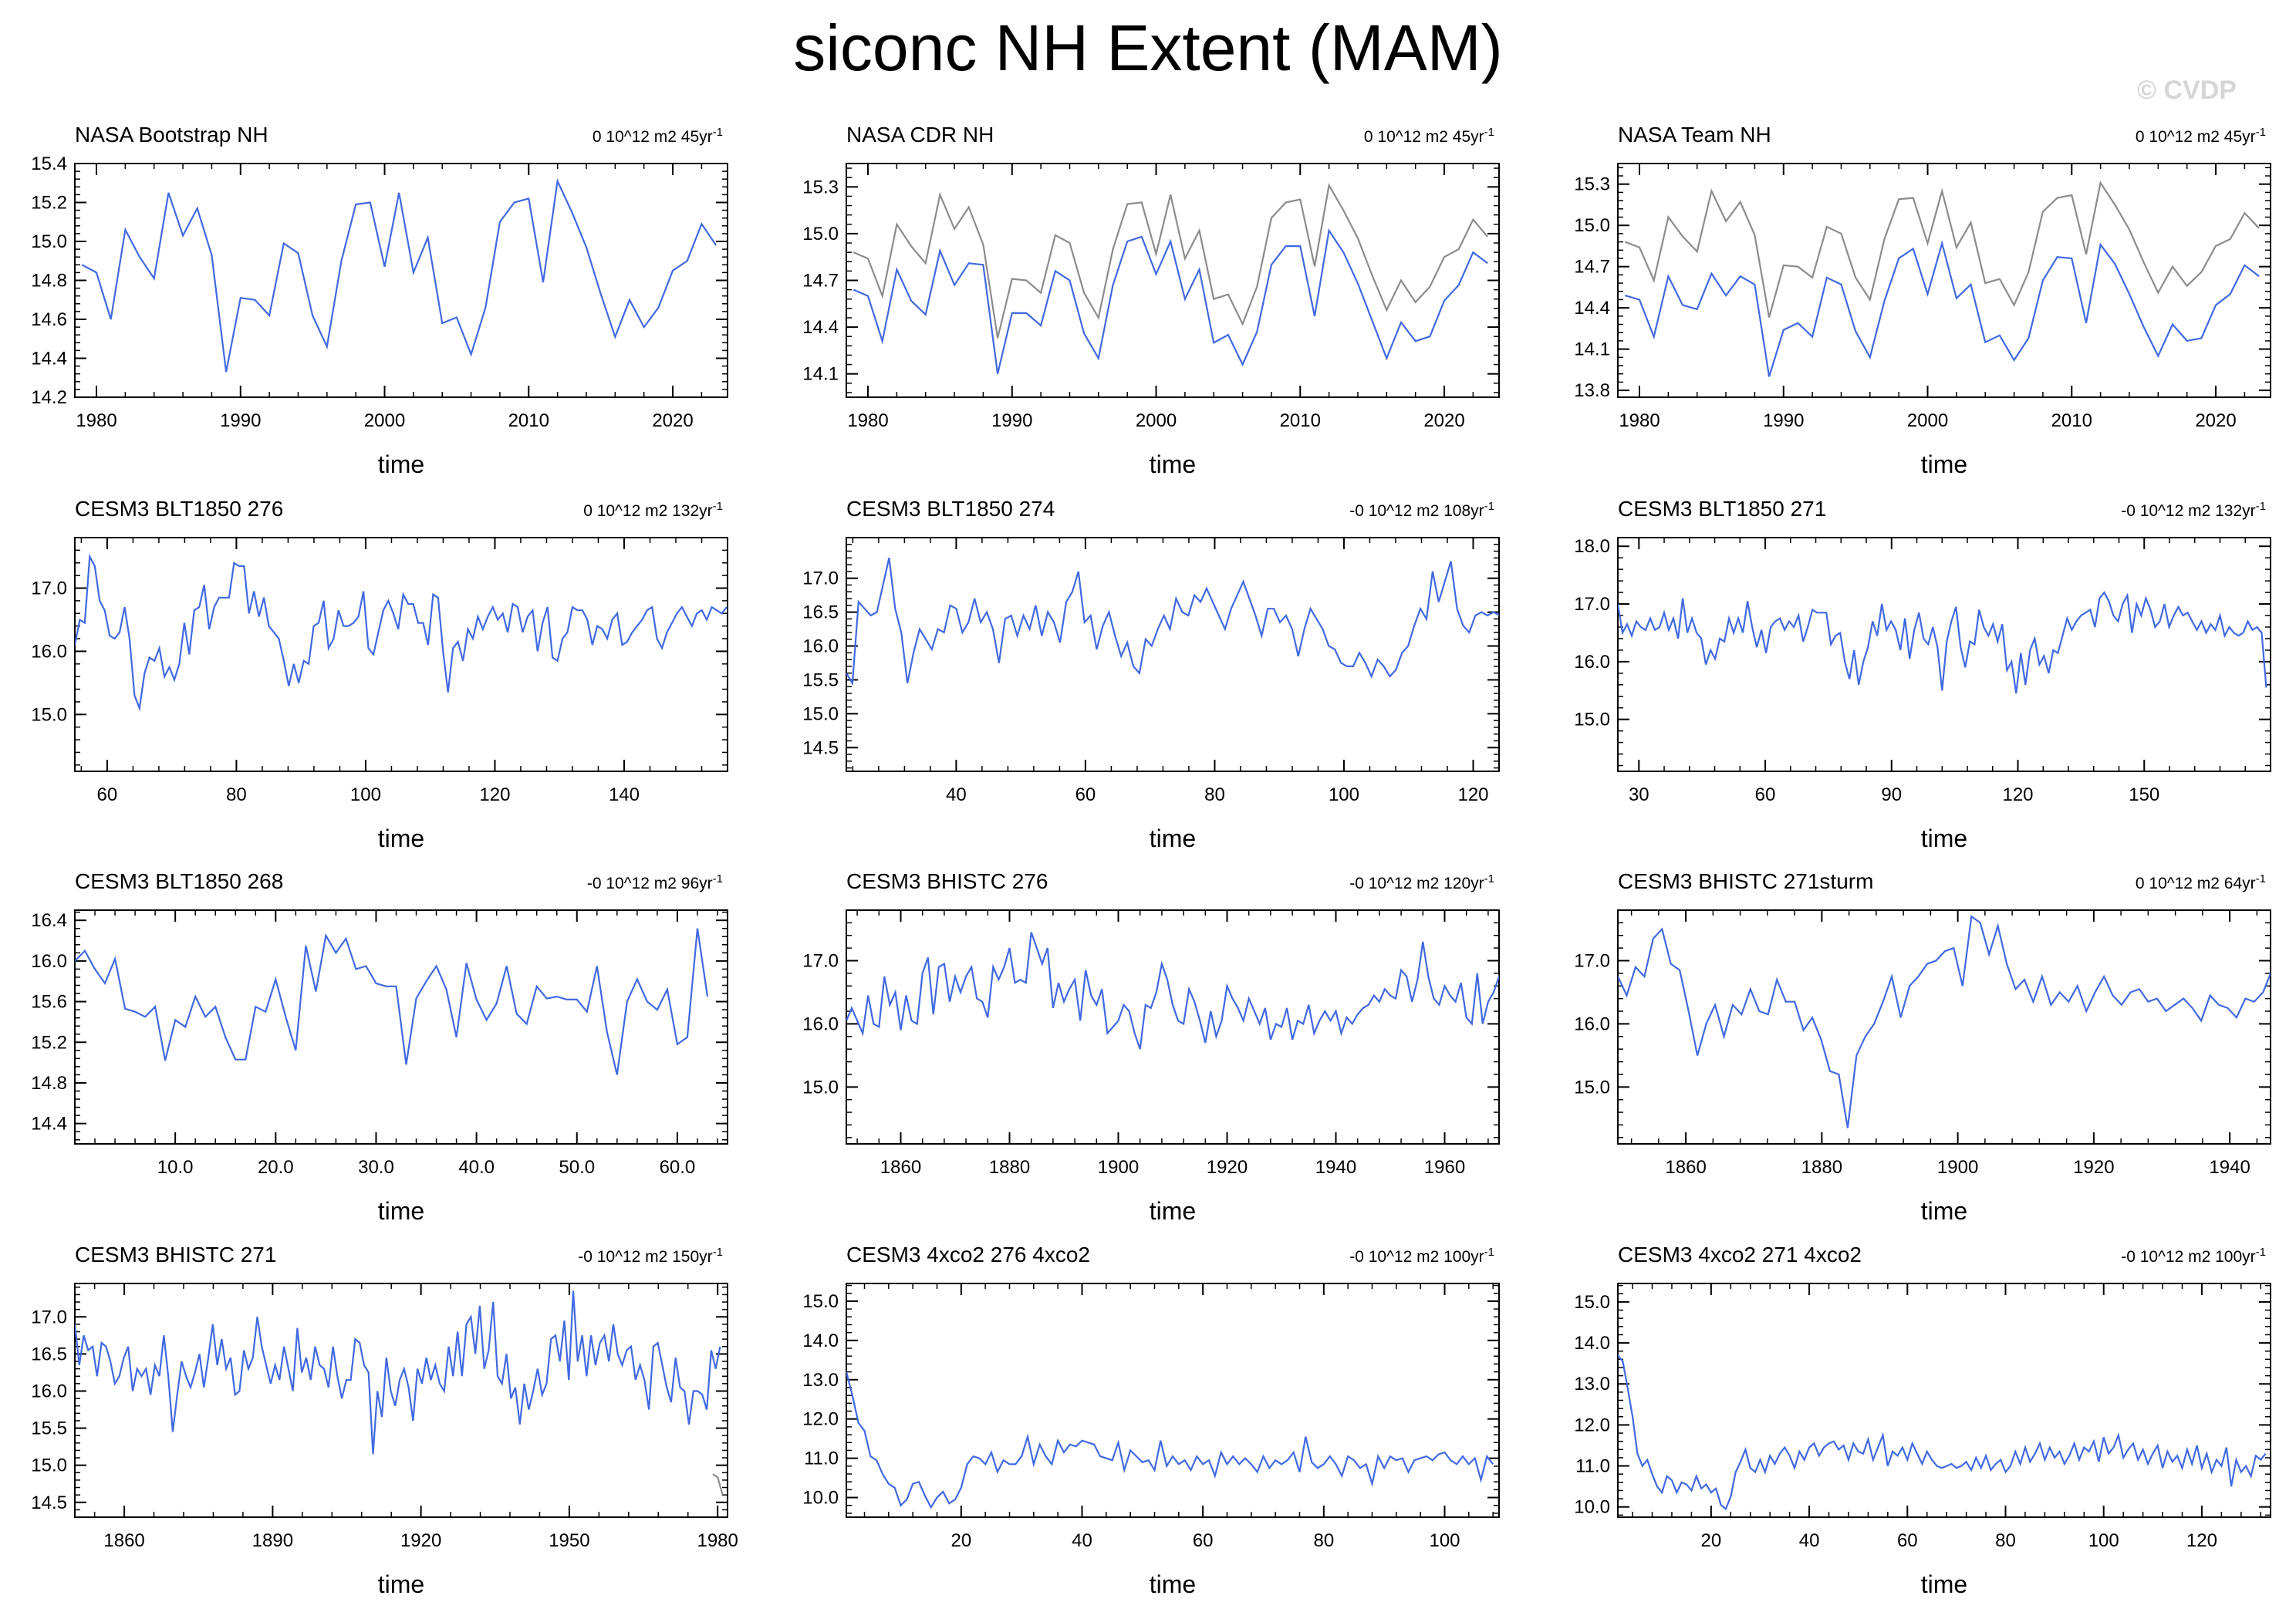  I want to click on x-tick-label: 140, so click(624, 795).